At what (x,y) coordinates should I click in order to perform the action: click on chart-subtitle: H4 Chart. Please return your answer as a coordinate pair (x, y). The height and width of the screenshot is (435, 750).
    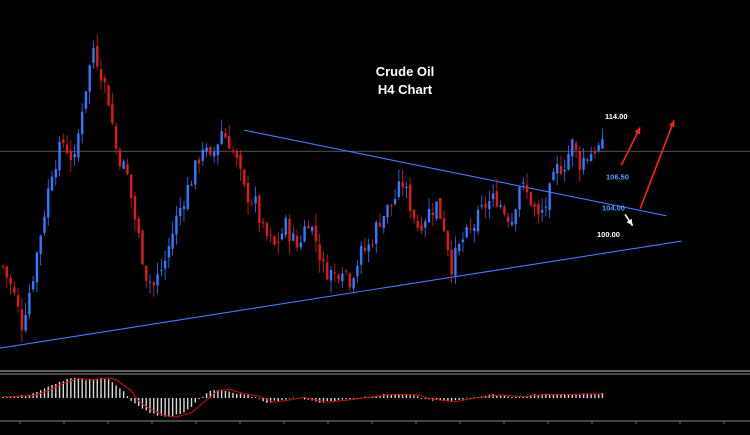
    Looking at the image, I should click on (405, 89).